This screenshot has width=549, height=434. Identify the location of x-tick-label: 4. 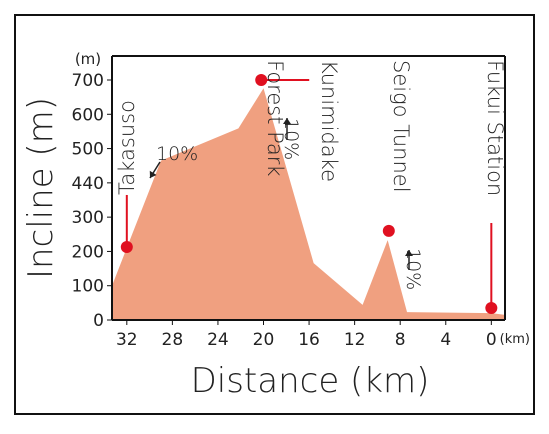
(445, 340).